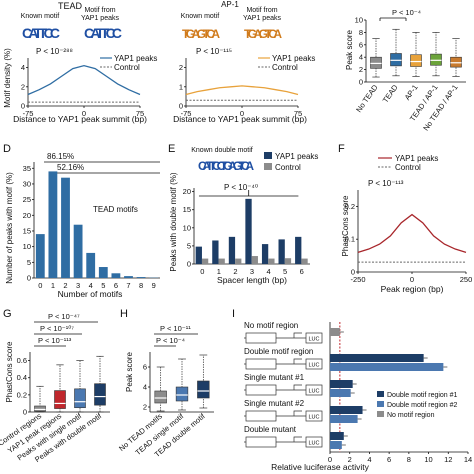 The image size is (474, 474). What do you see at coordinates (187, 209) in the screenshot?
I see `panel-e-ytick-label: 15` at bounding box center [187, 209].